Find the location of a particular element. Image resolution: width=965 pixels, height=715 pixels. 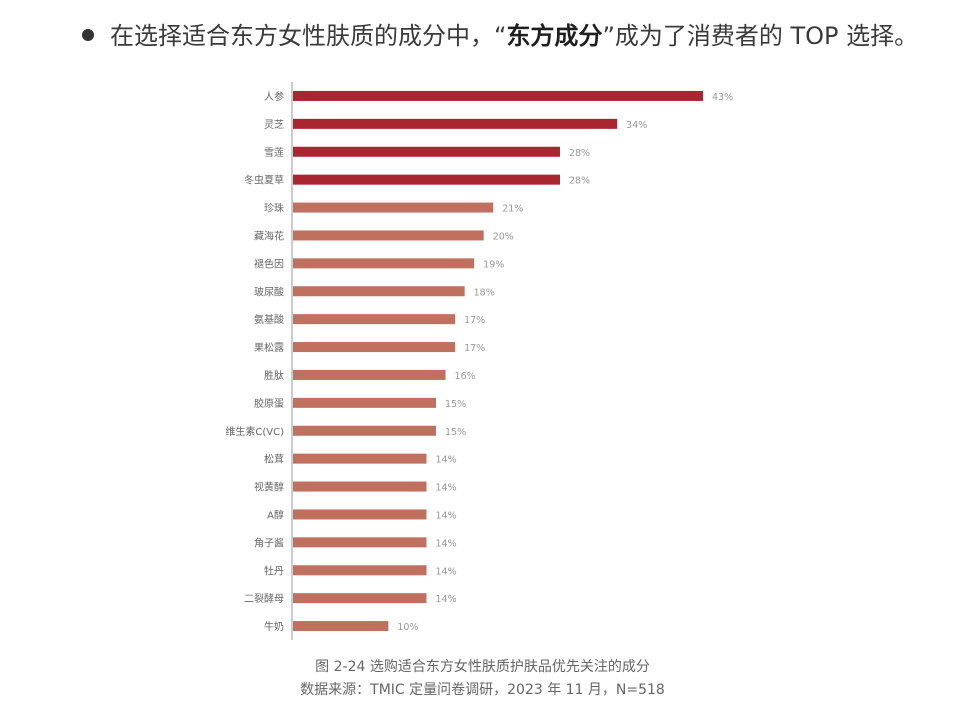

bullet-icon is located at coordinates (88, 35).